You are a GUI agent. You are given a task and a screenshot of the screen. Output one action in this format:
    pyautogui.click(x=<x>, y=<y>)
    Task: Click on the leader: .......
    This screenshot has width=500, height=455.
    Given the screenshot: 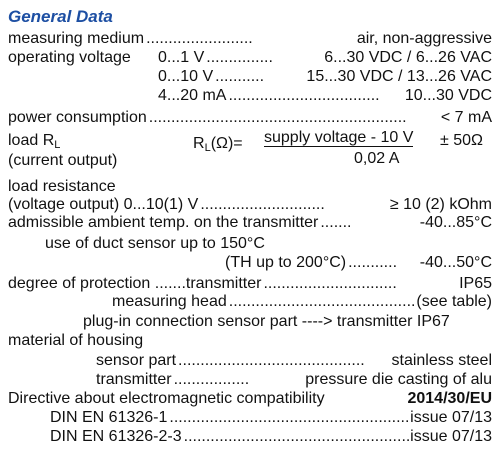 What is the action you would take?
    pyautogui.click(x=336, y=222)
    